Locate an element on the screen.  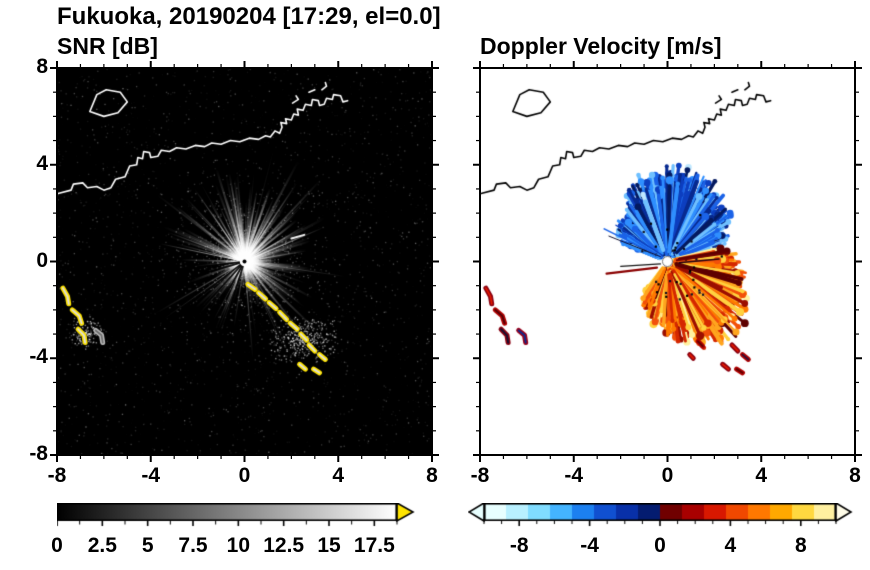
colorbar-tick-label: 5 is located at coordinates (147, 545).